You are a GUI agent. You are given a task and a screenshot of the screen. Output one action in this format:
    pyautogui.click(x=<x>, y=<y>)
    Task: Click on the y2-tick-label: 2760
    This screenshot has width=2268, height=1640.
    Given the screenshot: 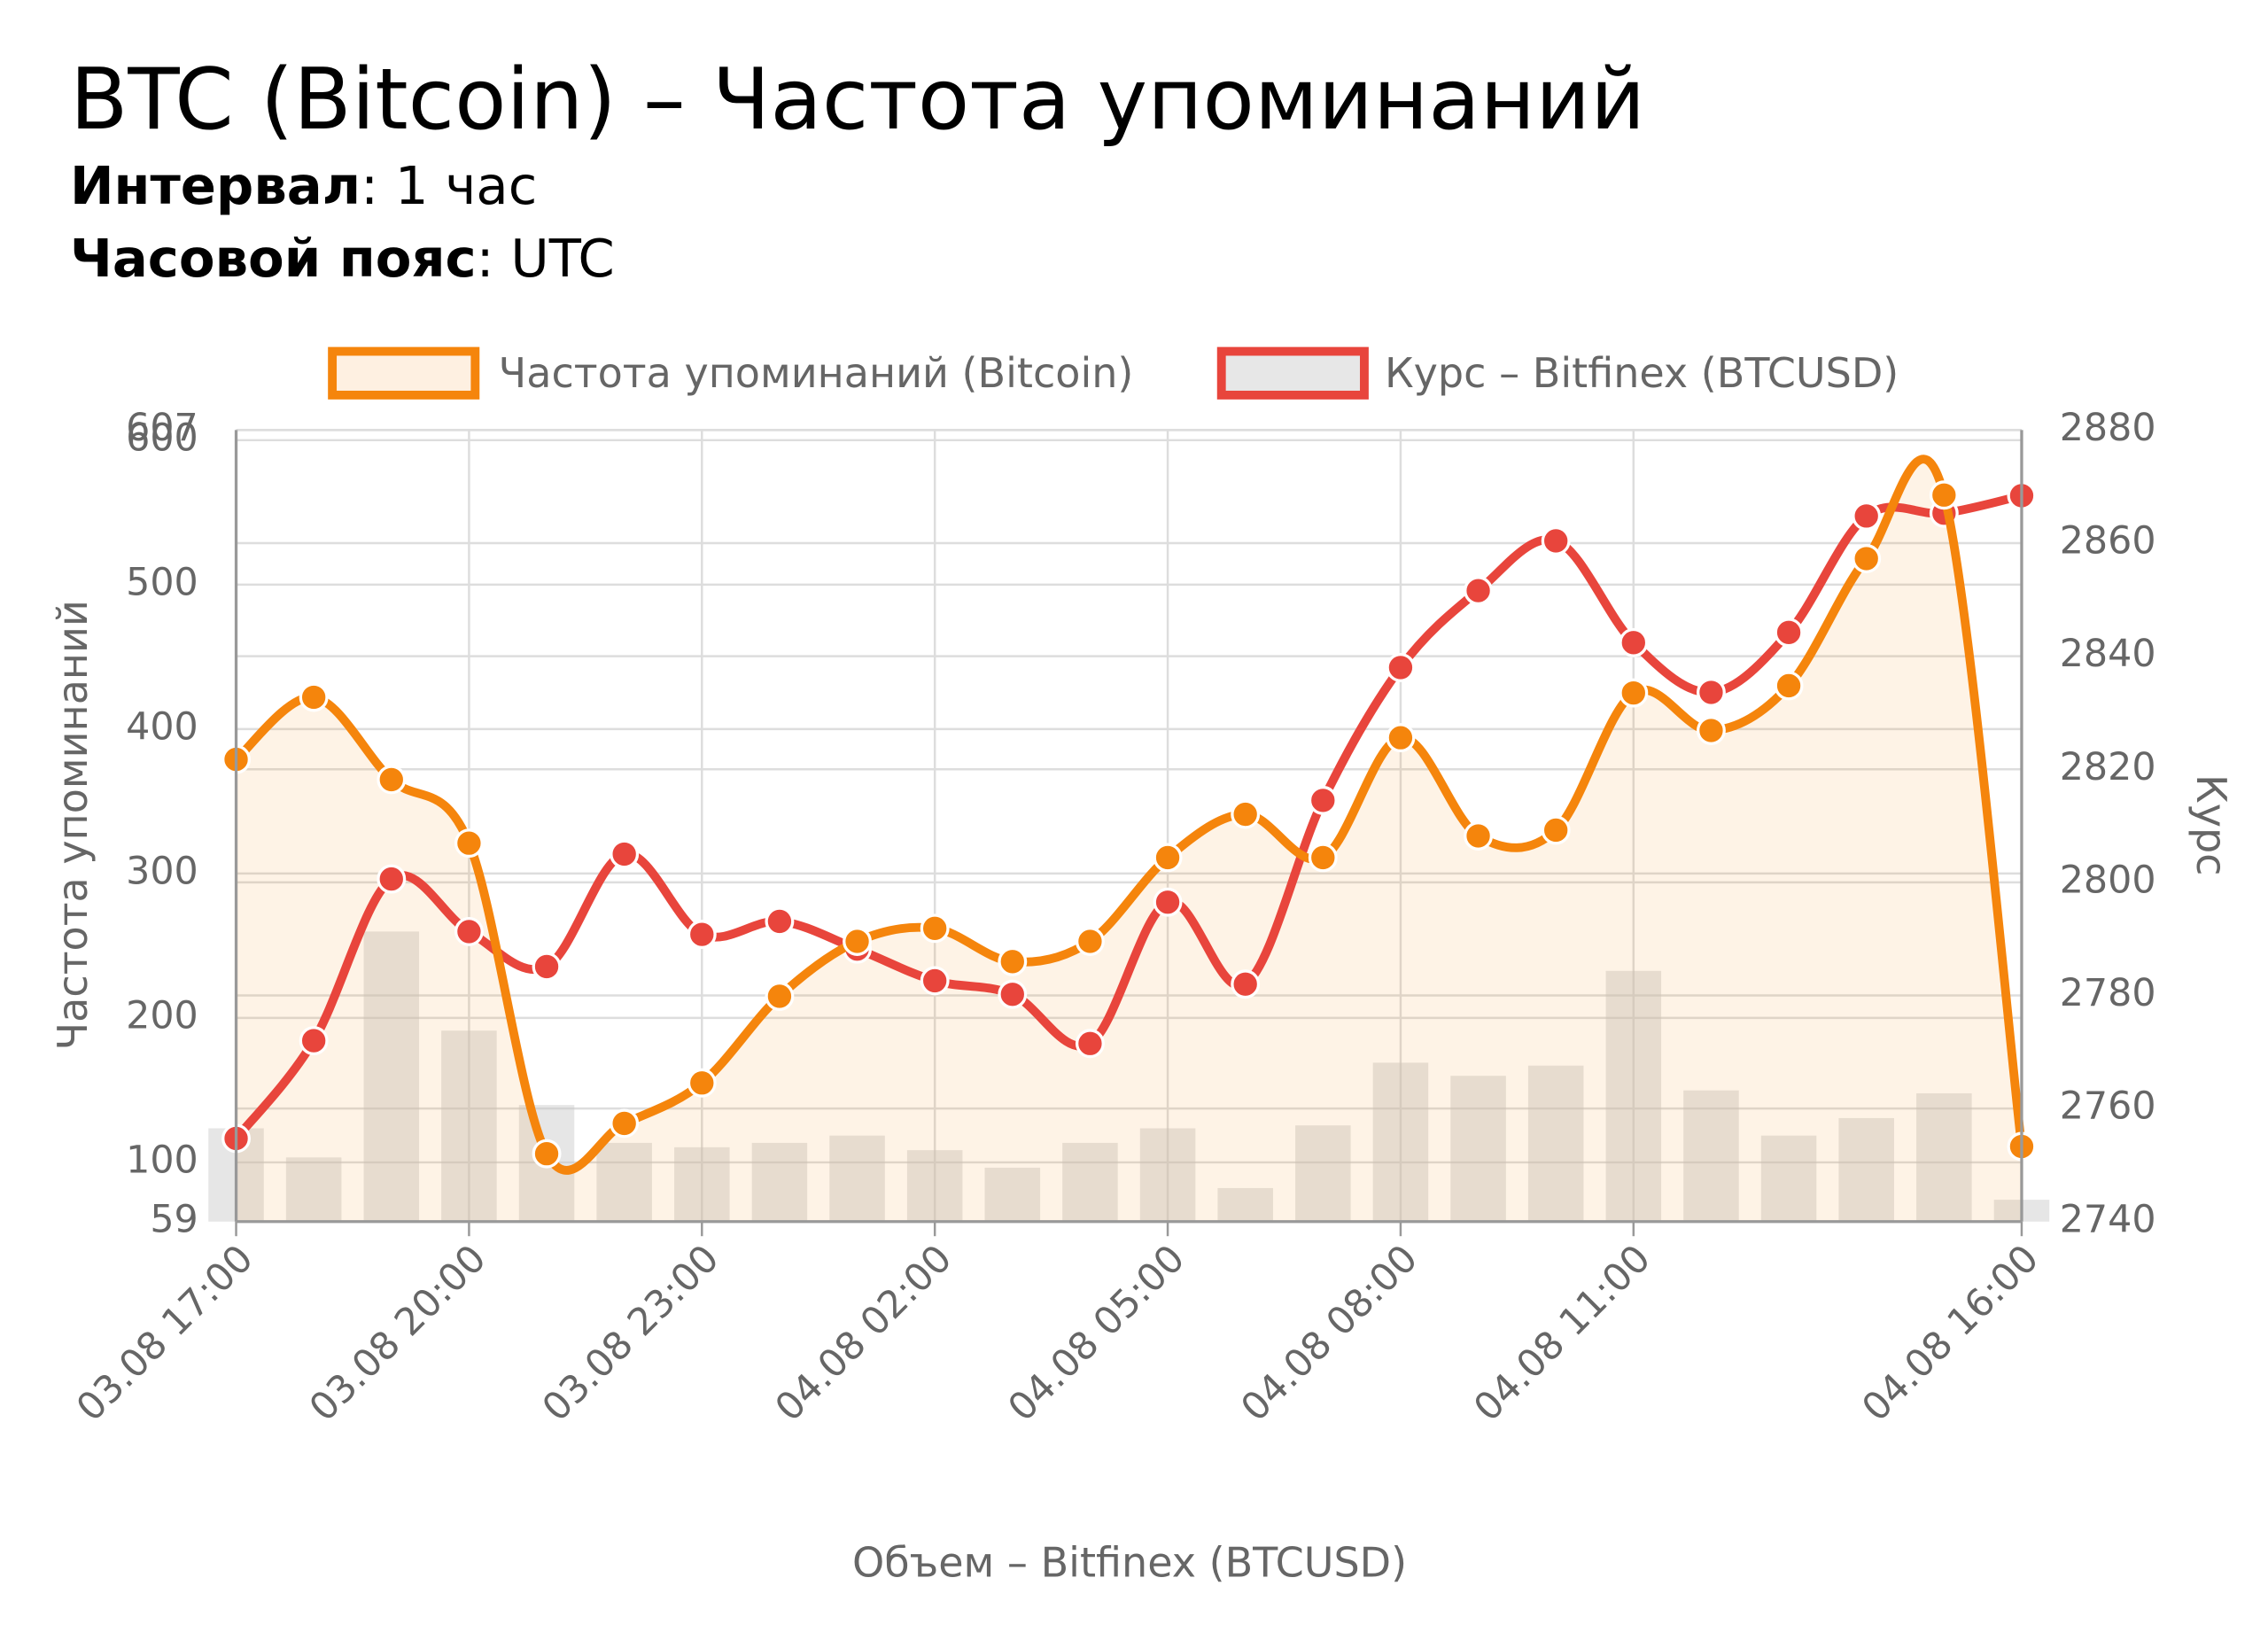 What is the action you would take?
    pyautogui.click(x=2108, y=1106)
    